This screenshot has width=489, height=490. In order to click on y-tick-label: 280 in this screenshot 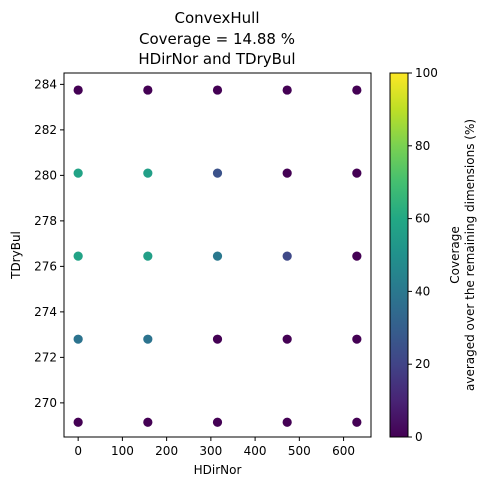, I will do `click(45, 175)`.